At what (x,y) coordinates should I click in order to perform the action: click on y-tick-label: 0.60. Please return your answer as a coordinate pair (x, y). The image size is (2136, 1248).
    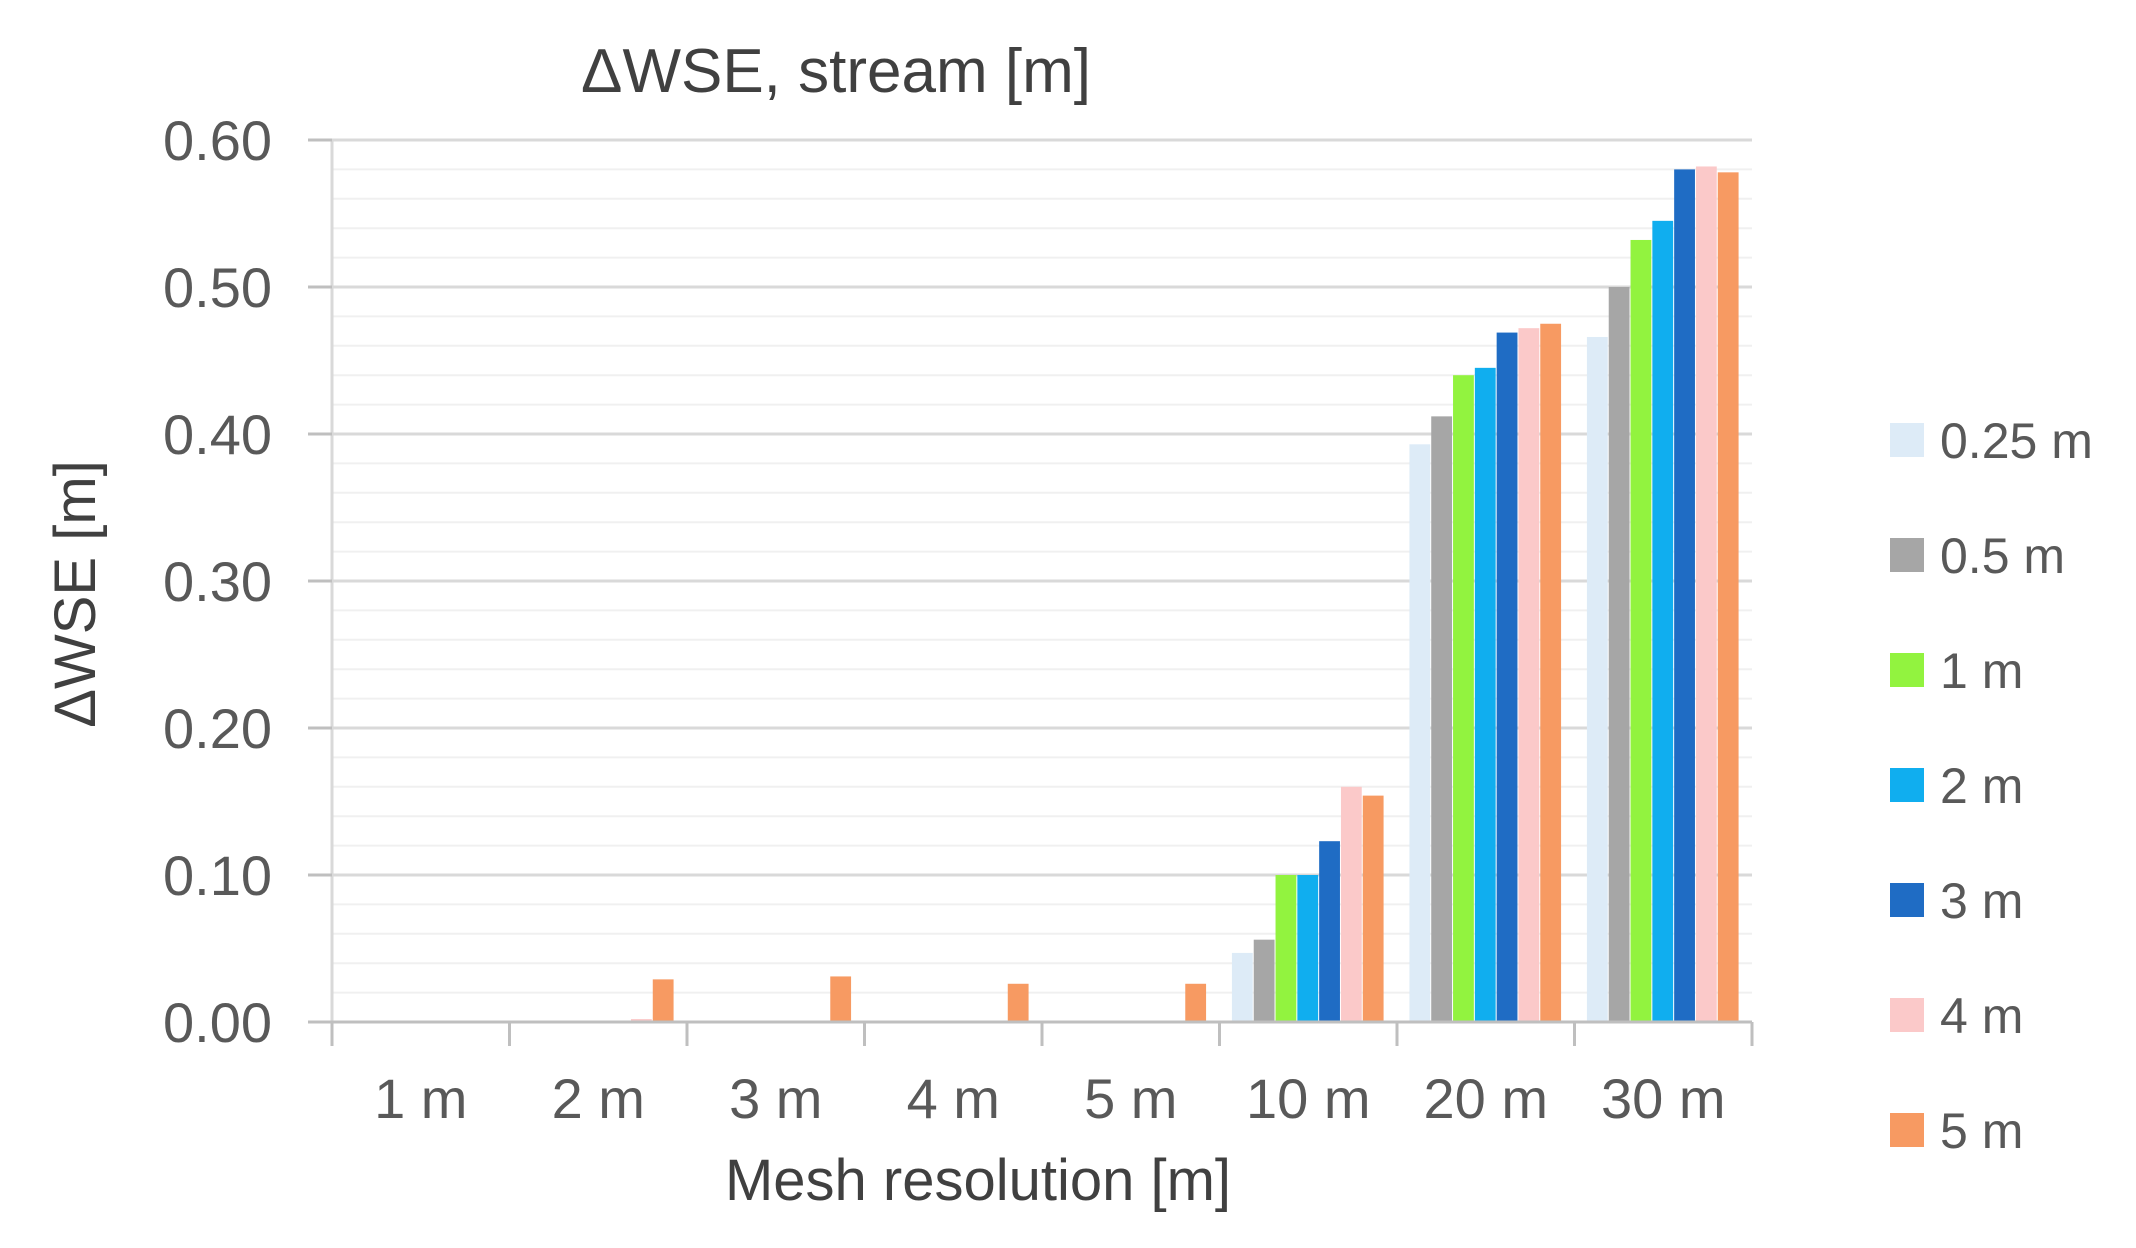
    Looking at the image, I should click on (217, 140).